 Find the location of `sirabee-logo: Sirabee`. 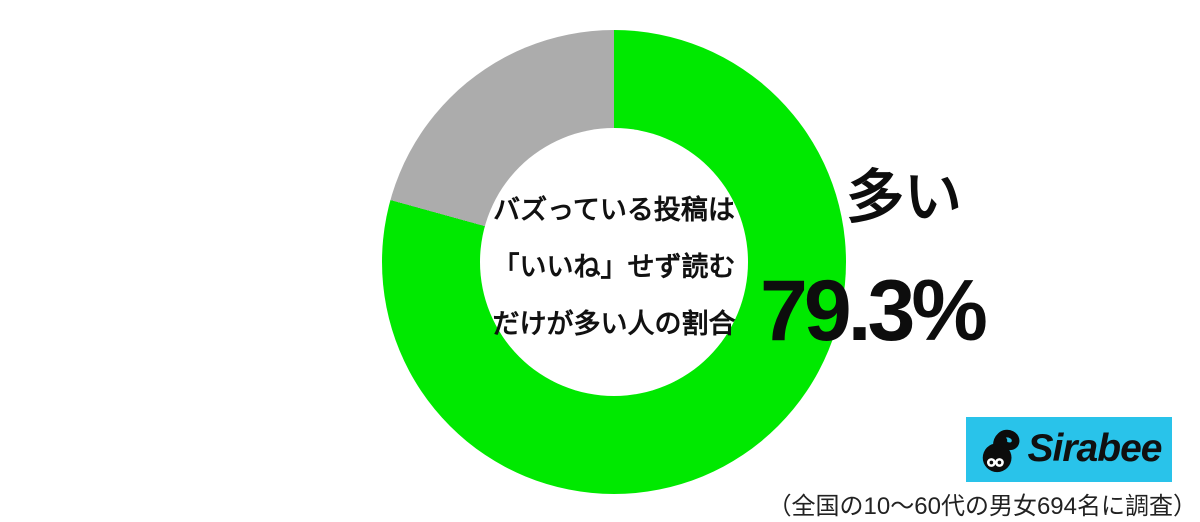

sirabee-logo: Sirabee is located at coordinates (1069, 449).